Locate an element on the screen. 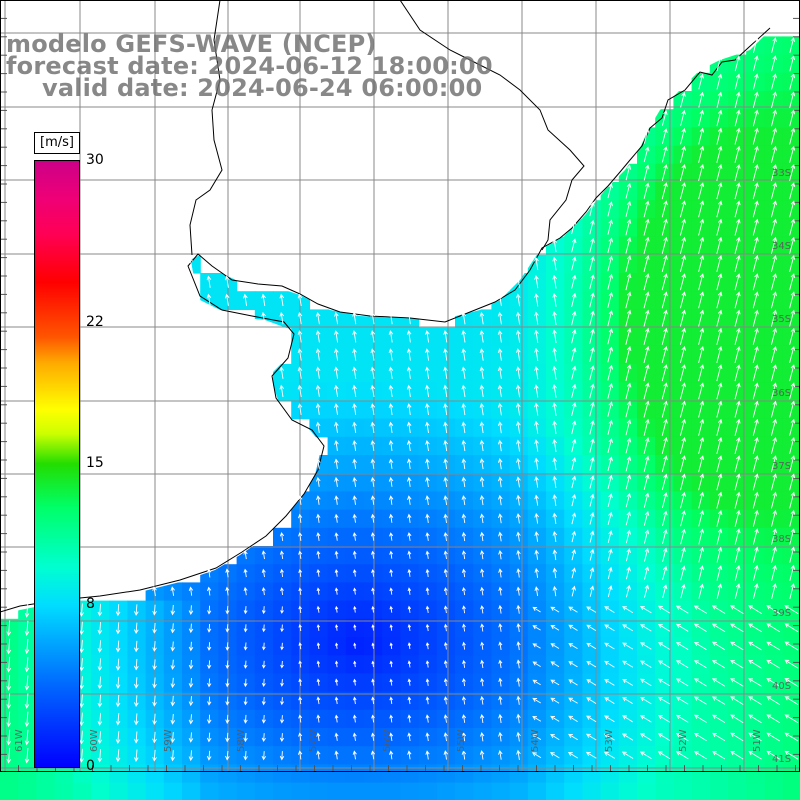  colorbar is located at coordinates (57, 464).